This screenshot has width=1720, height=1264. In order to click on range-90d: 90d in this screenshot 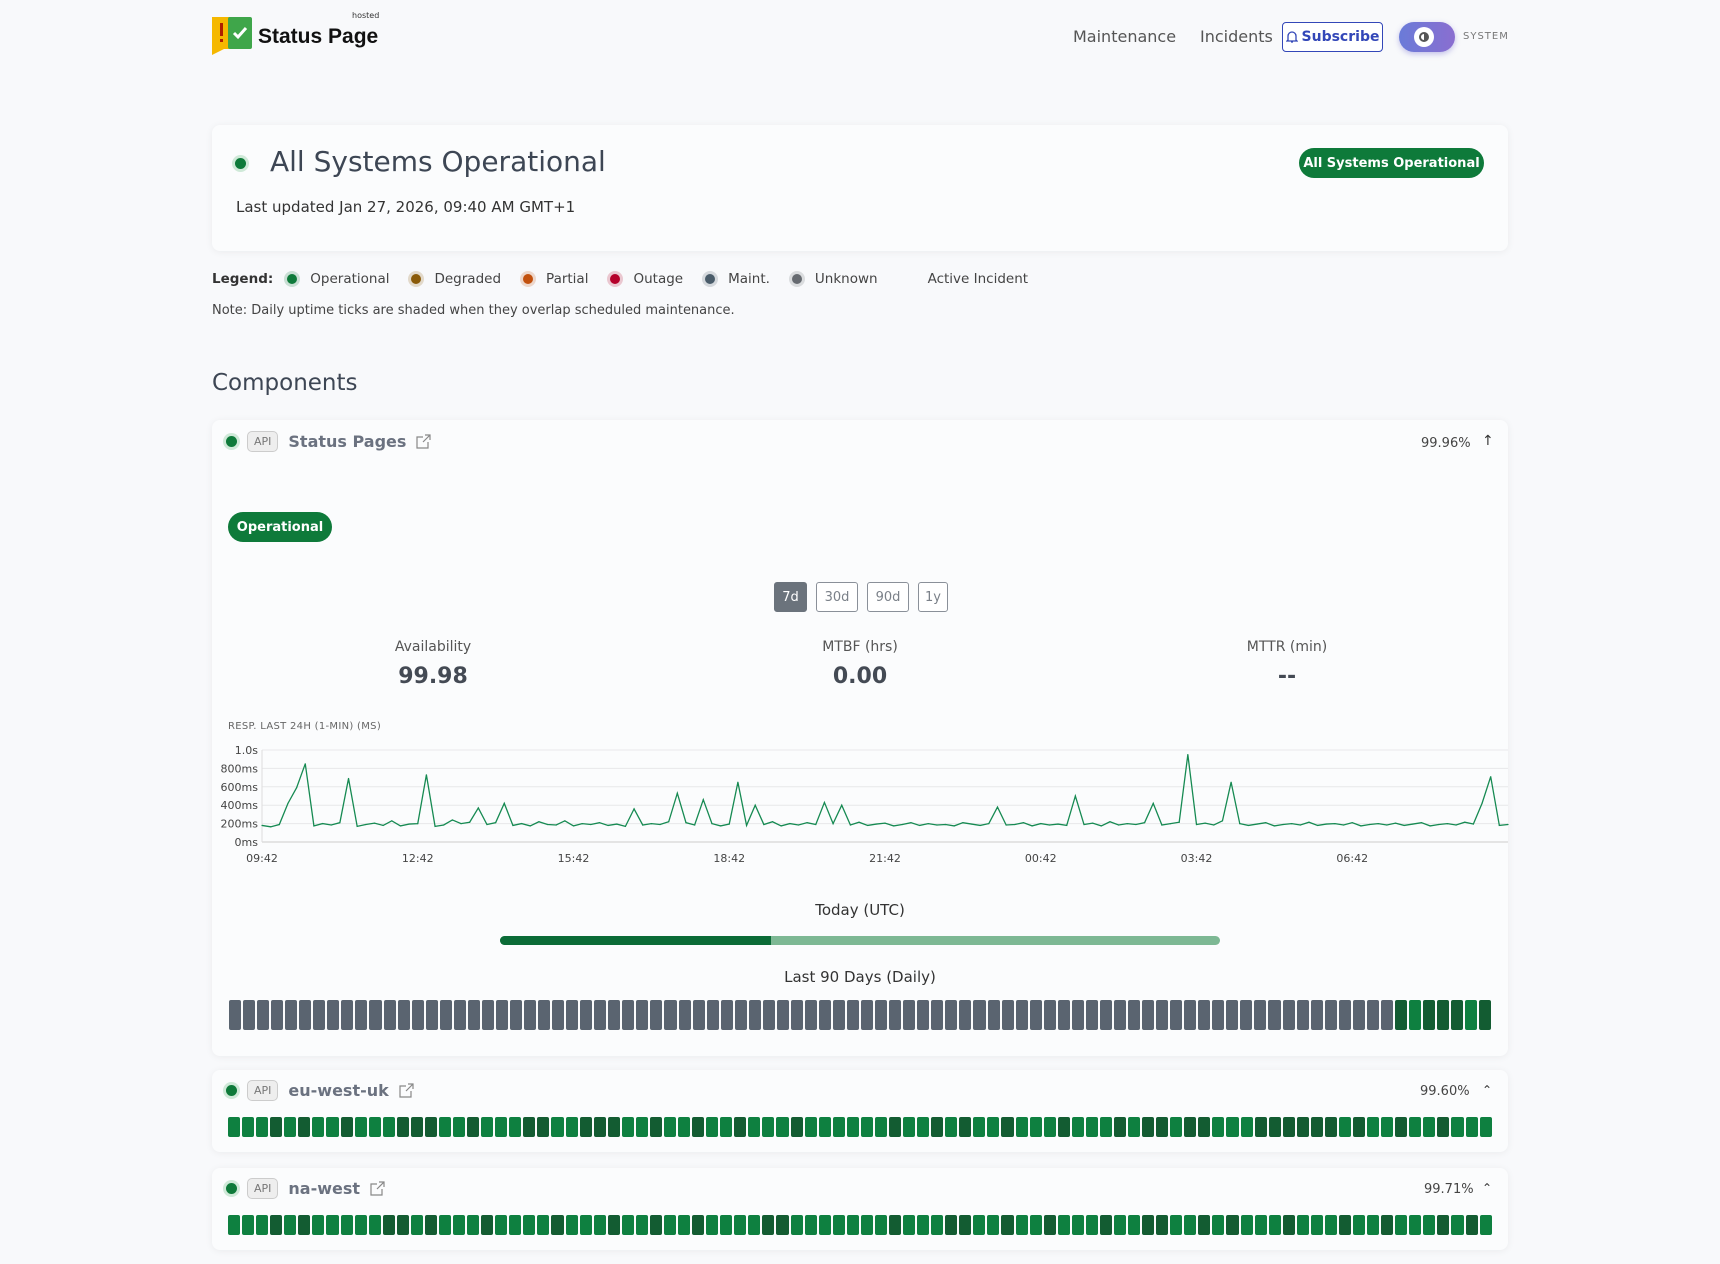, I will do `click(888, 597)`.